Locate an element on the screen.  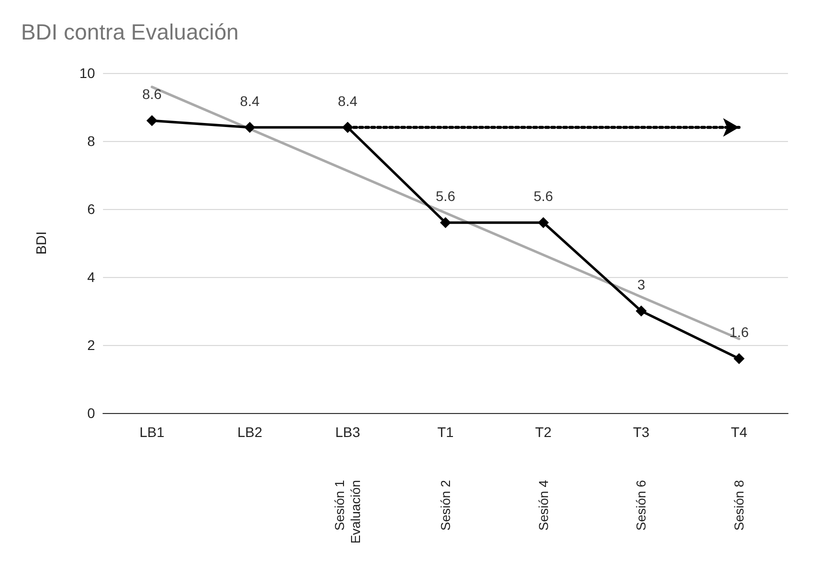
x-tick-label: T2 is located at coordinates (543, 432).